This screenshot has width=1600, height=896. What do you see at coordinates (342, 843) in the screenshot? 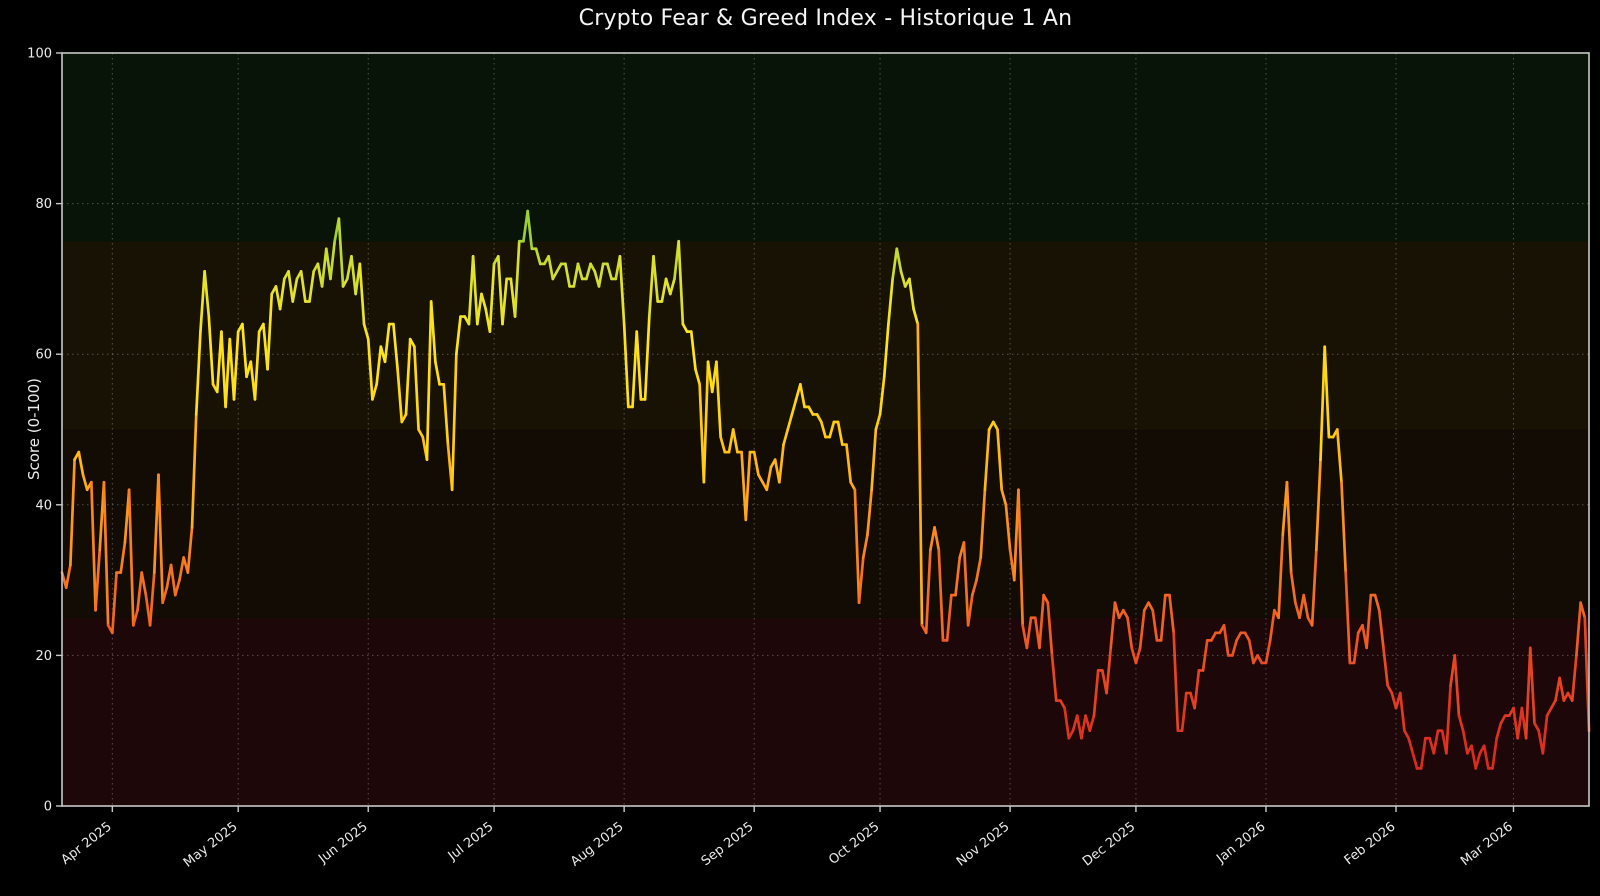
I see `x-tick-label: Jun 2025` at bounding box center [342, 843].